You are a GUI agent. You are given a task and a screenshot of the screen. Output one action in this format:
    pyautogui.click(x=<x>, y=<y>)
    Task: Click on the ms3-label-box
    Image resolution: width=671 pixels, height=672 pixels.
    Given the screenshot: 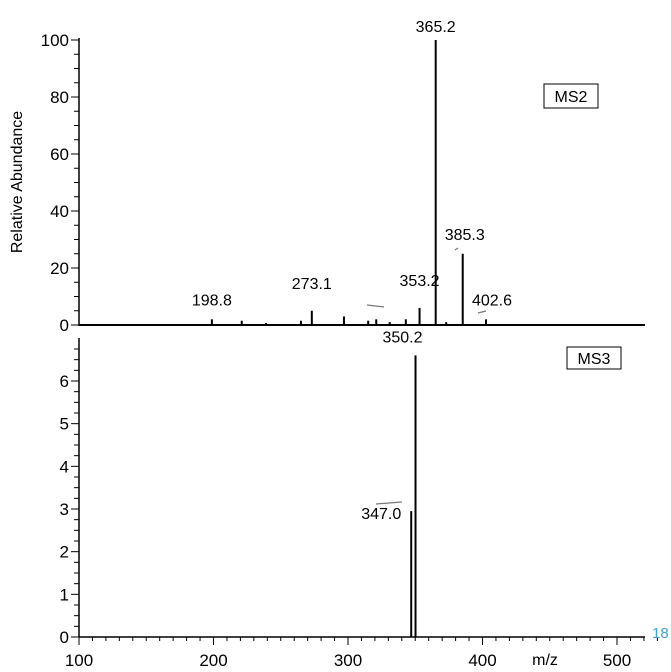 What is the action you would take?
    pyautogui.click(x=594, y=358)
    